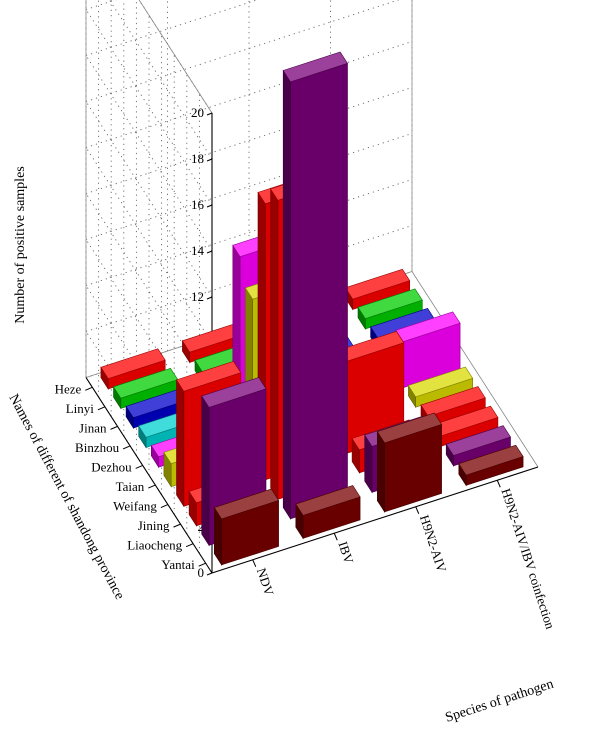  I want to click on z-tick-label: 18, so click(197, 158).